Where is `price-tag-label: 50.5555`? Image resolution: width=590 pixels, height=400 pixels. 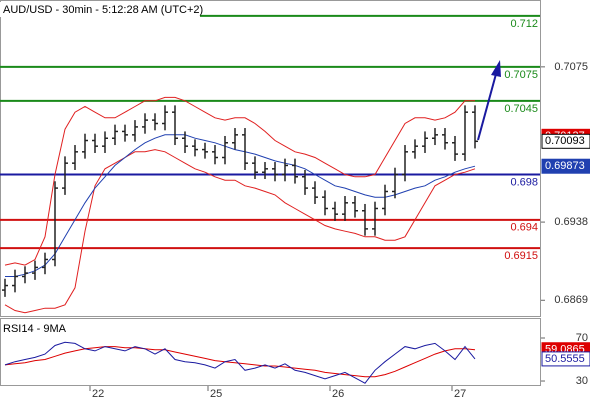 price-tag-label: 50.5555 is located at coordinates (565, 359).